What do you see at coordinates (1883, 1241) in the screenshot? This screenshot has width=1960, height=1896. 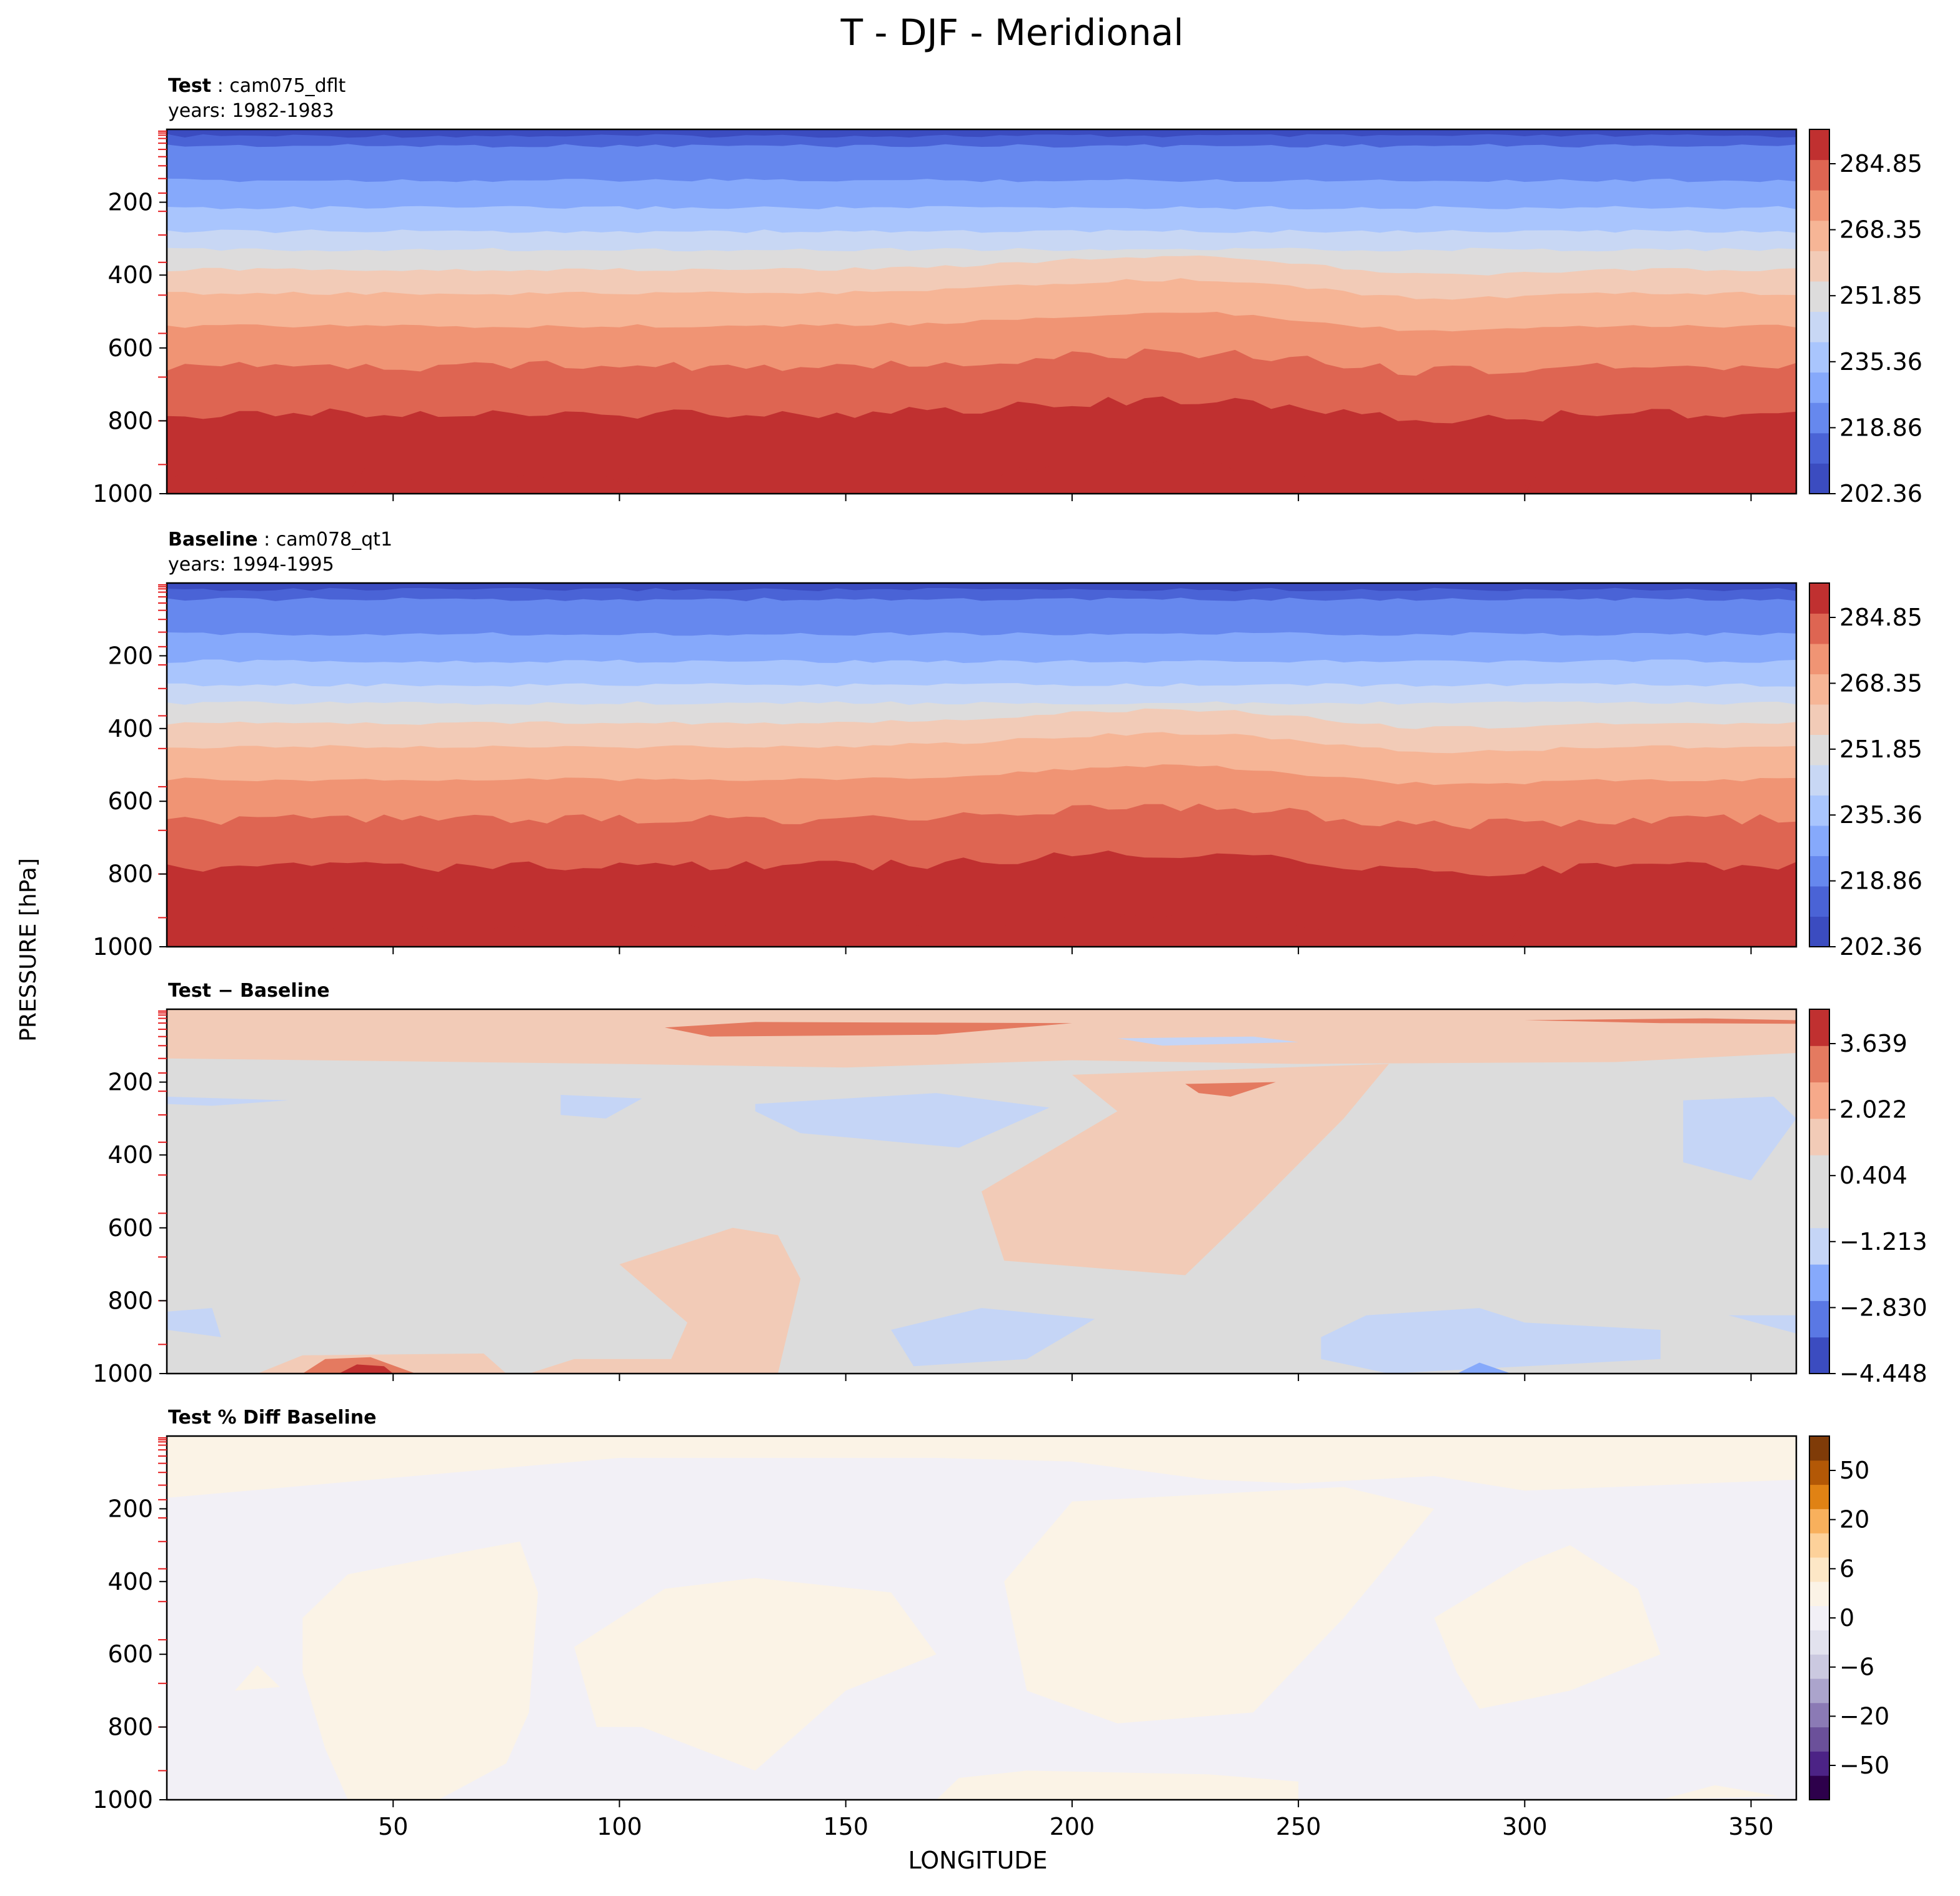 I see `colorbar-tick-label: −1.213` at bounding box center [1883, 1241].